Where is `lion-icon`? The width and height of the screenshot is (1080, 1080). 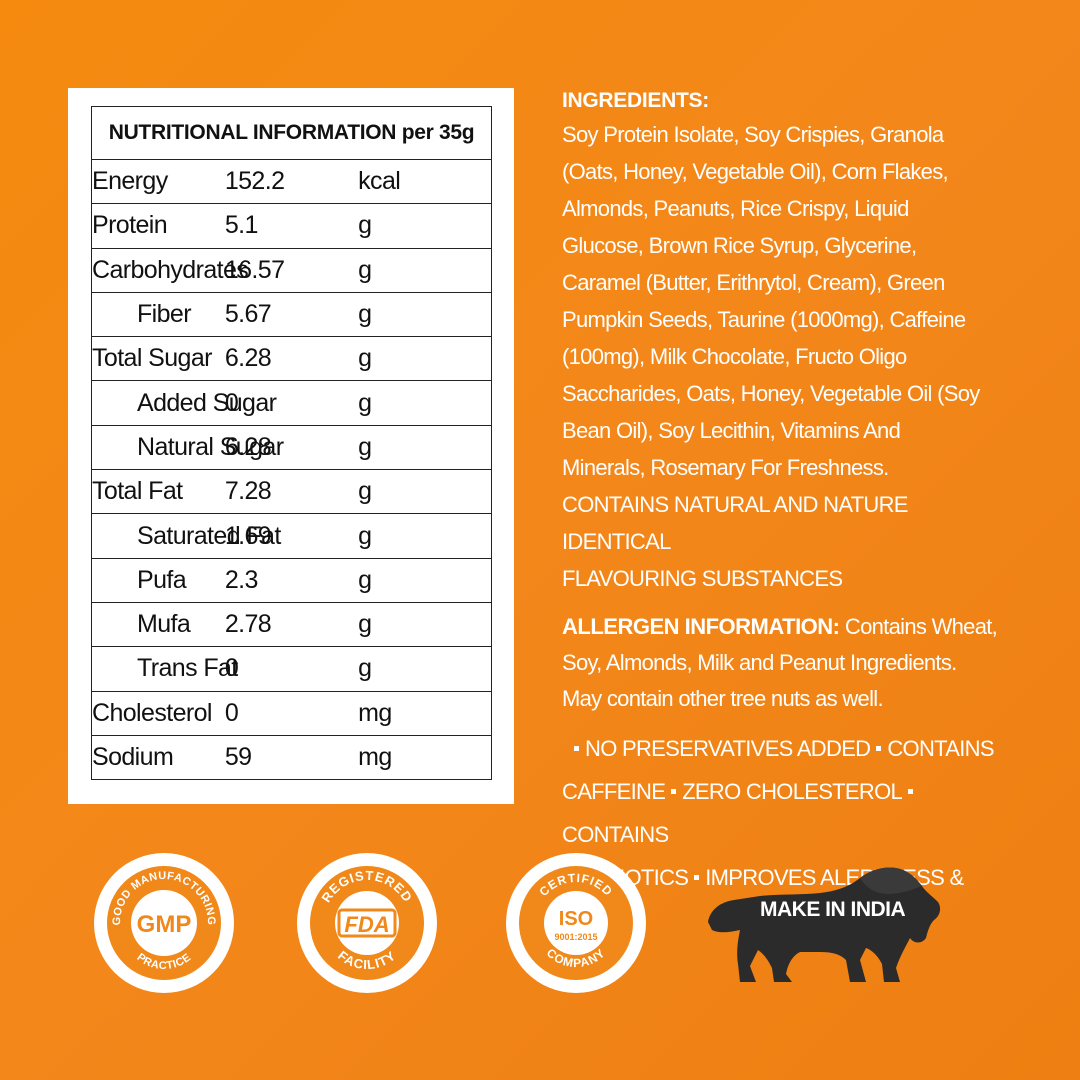 lion-icon is located at coordinates (824, 924).